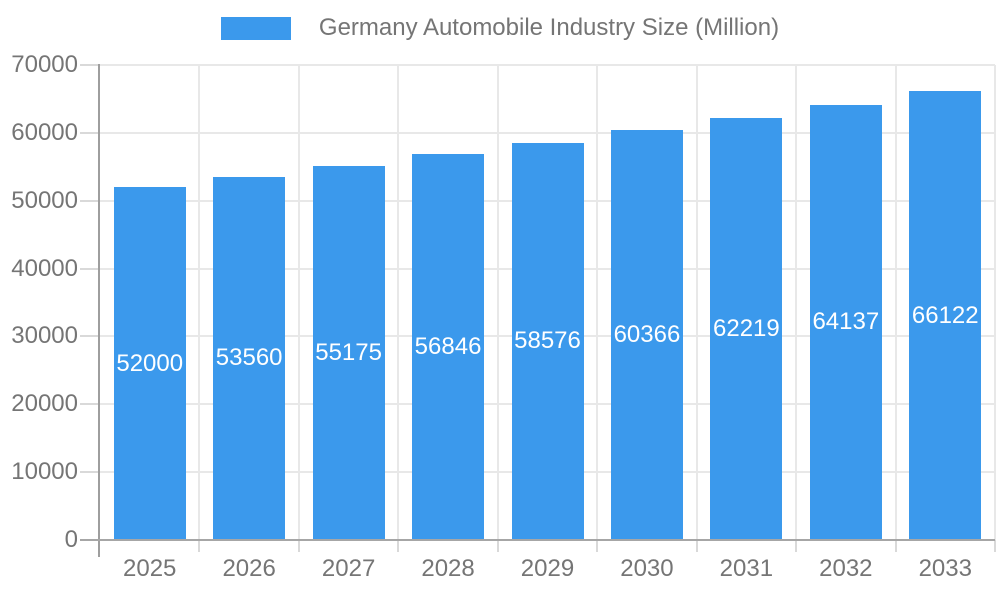 The height and width of the screenshot is (600, 1000). Describe the element at coordinates (71, 539) in the screenshot. I see `y-tick-label: 0` at that location.